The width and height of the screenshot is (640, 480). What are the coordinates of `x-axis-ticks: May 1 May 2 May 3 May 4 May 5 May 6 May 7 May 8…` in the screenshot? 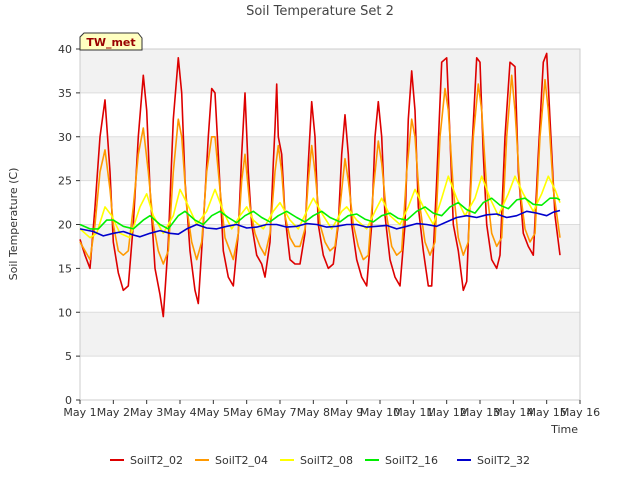 It's located at (331, 409).